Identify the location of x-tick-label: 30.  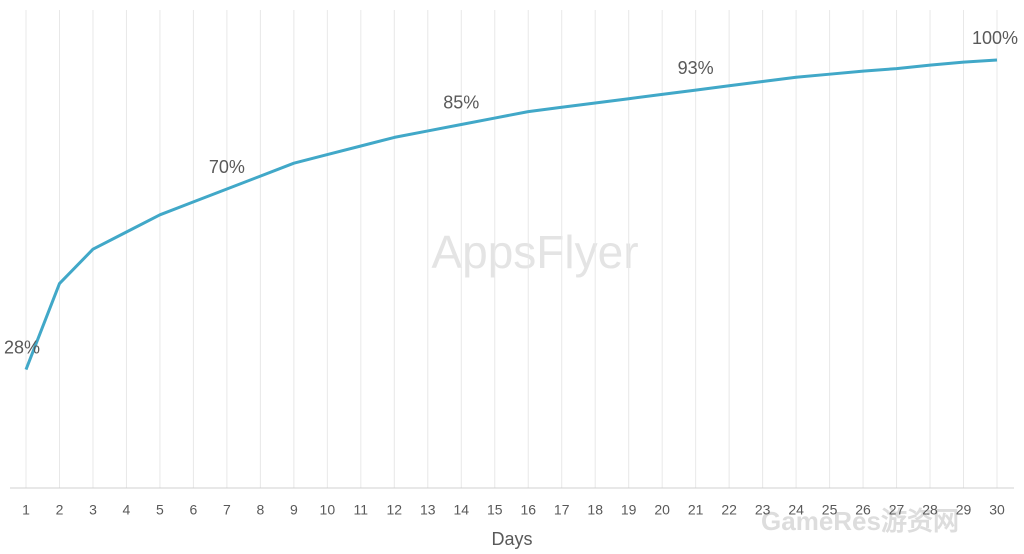
(997, 510).